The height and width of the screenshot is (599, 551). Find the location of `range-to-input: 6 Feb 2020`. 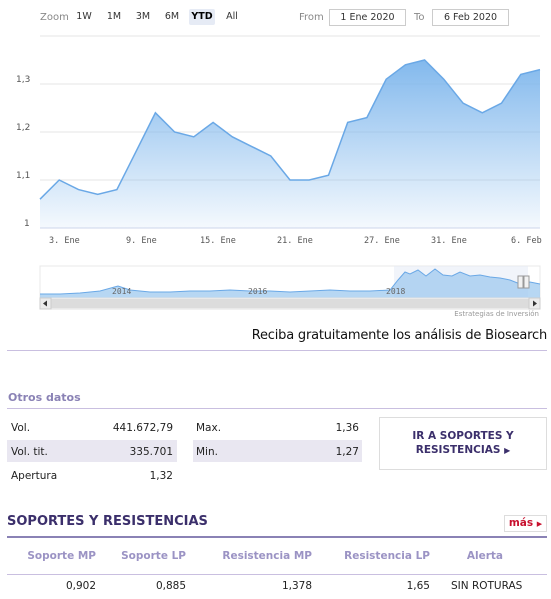

range-to-input: 6 Feb 2020 is located at coordinates (470, 17).